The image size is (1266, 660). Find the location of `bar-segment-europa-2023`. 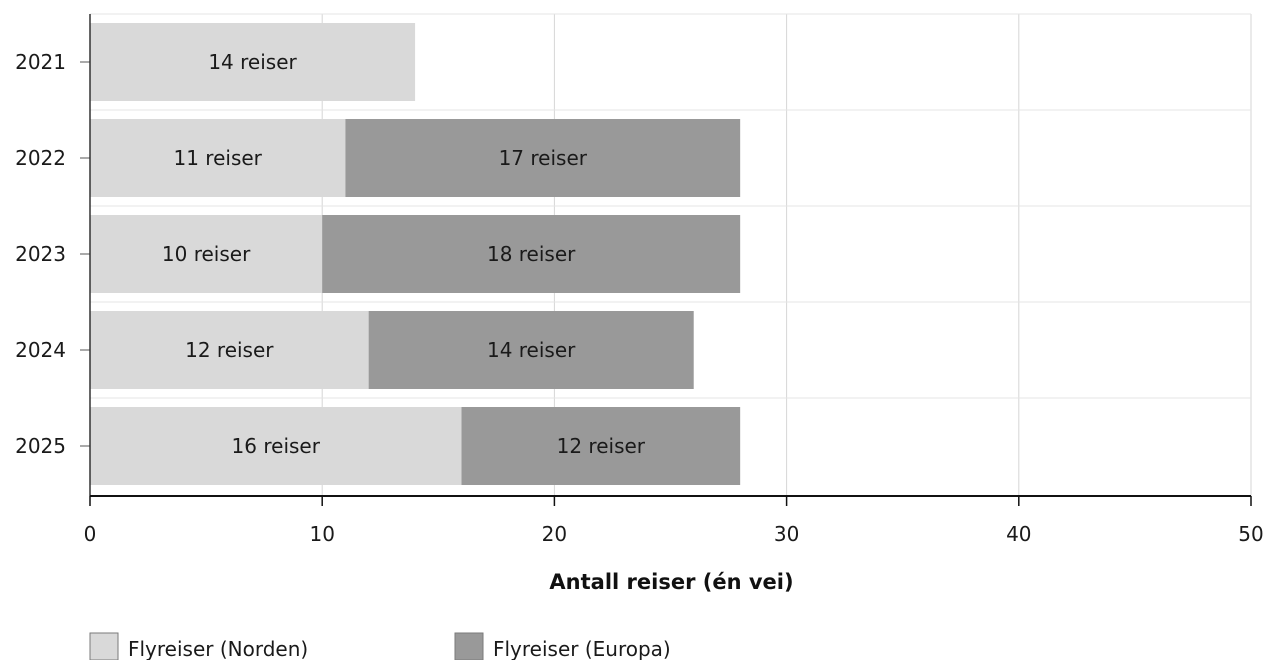

bar-segment-europa-2023 is located at coordinates (531, 254).